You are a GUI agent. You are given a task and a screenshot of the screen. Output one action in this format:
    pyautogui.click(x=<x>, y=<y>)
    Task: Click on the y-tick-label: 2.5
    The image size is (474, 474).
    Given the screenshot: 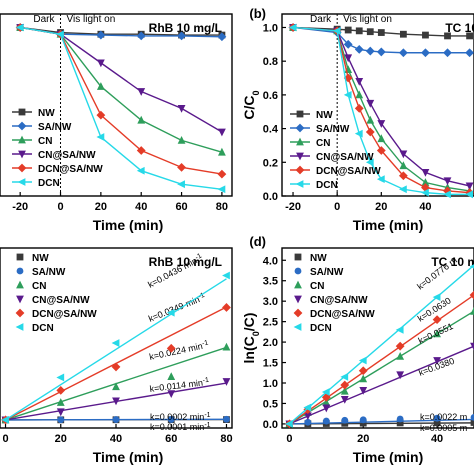 What is the action you would take?
    pyautogui.click(x=270, y=323)
    